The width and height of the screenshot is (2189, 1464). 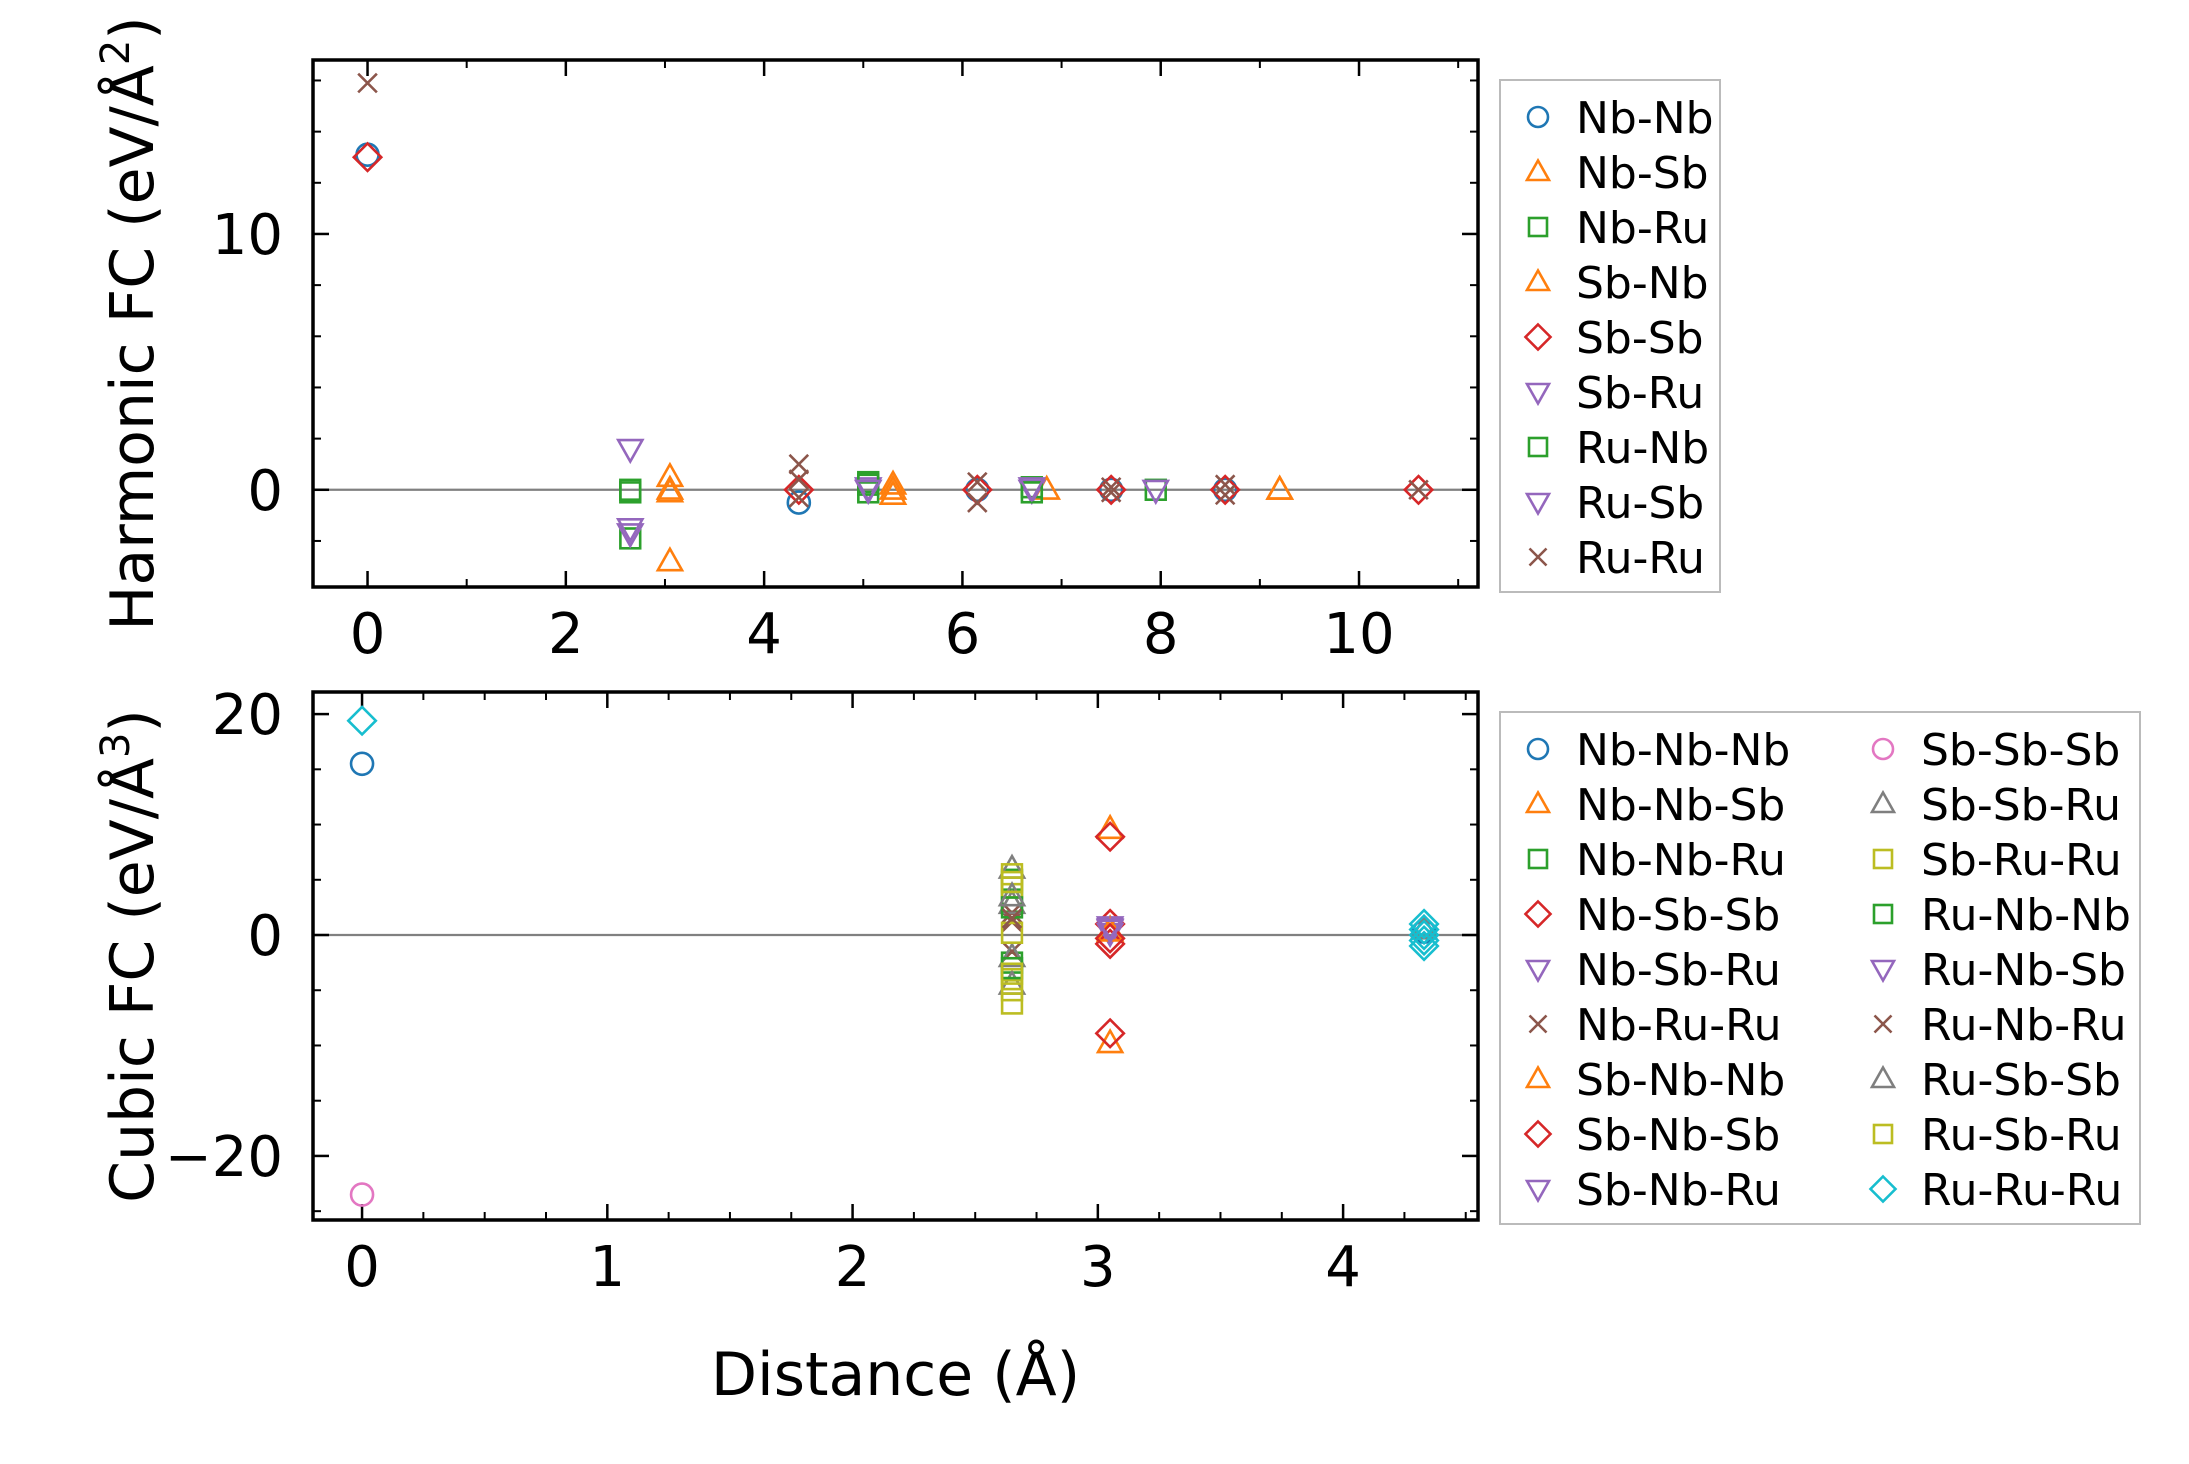 What do you see at coordinates (1098, 1267) in the screenshot?
I see `cubic-xtick-label: 3` at bounding box center [1098, 1267].